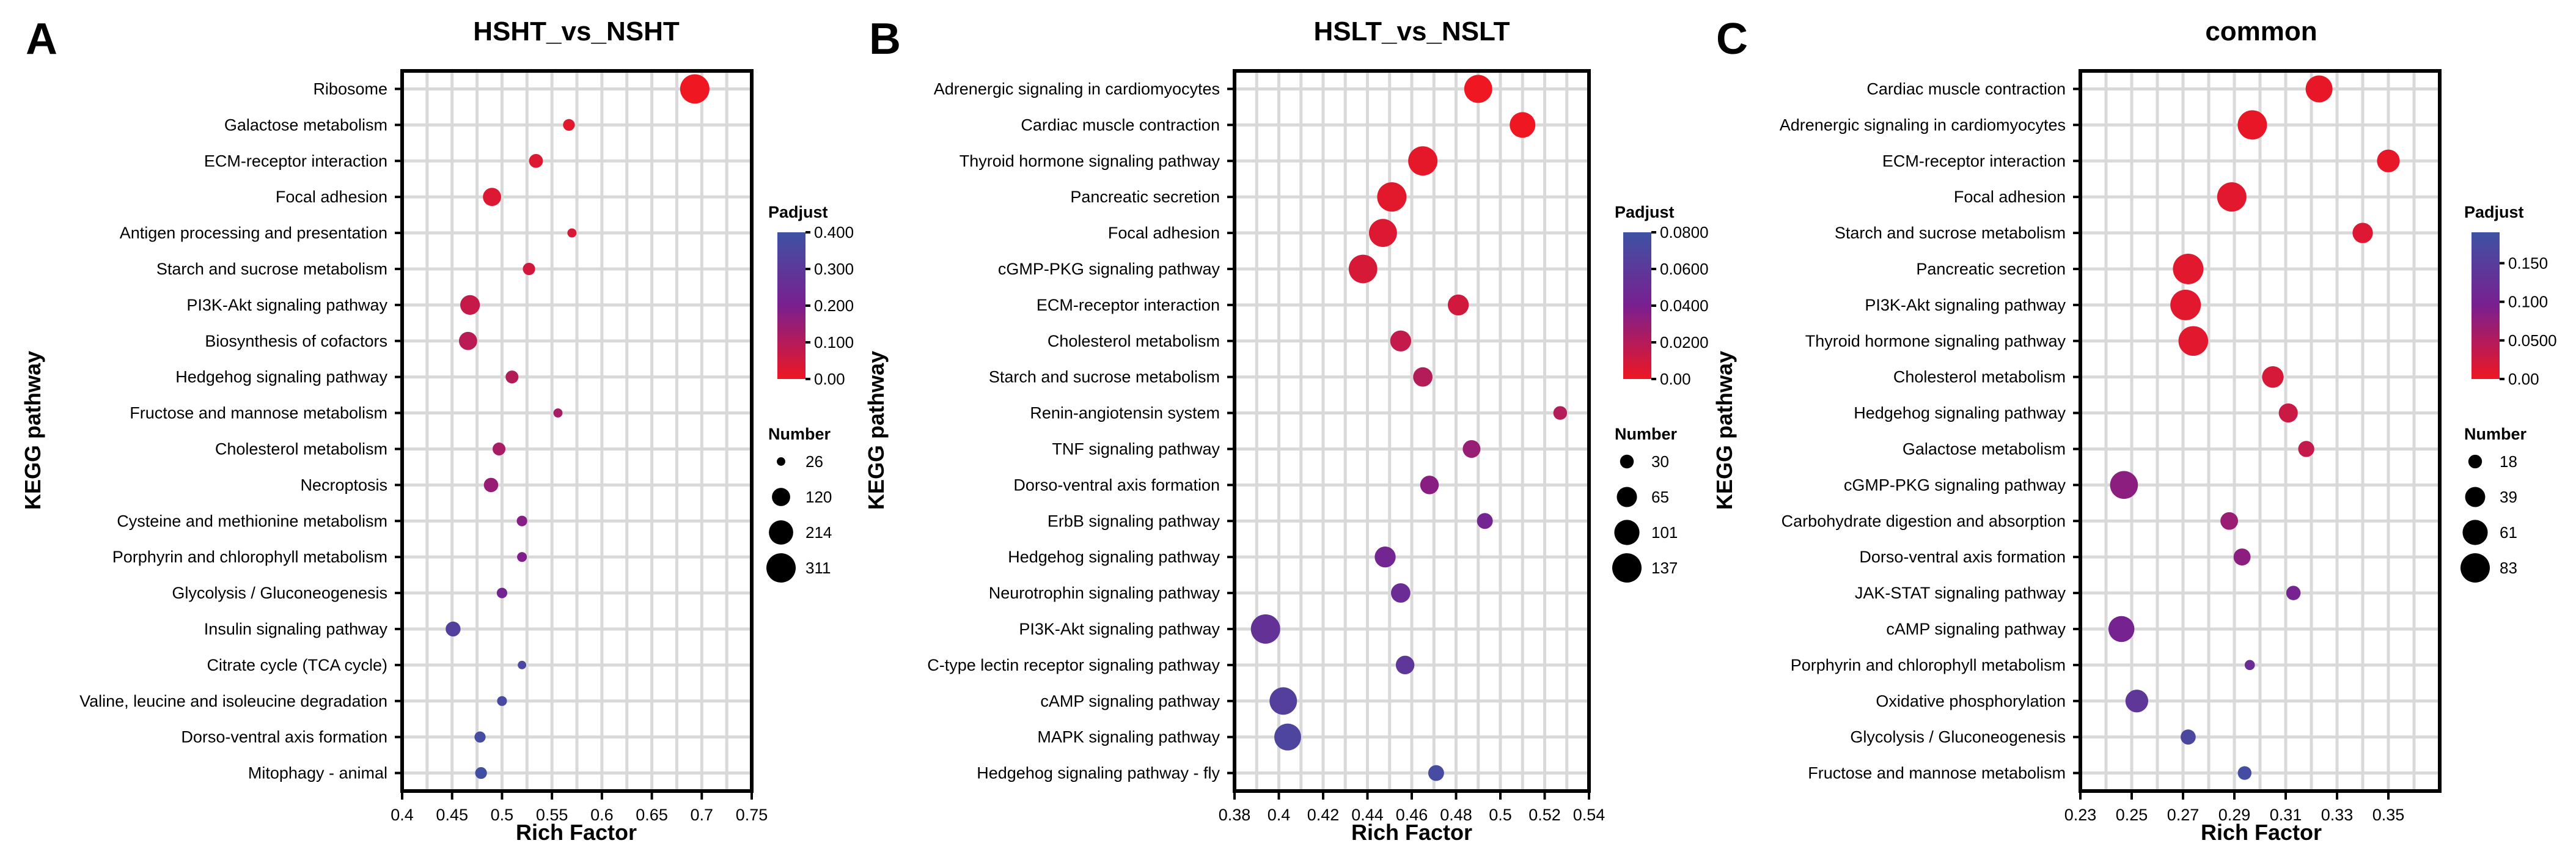 This screenshot has width=2576, height=865. What do you see at coordinates (1456, 815) in the screenshot?
I see `x-tick-label: 0.48` at bounding box center [1456, 815].